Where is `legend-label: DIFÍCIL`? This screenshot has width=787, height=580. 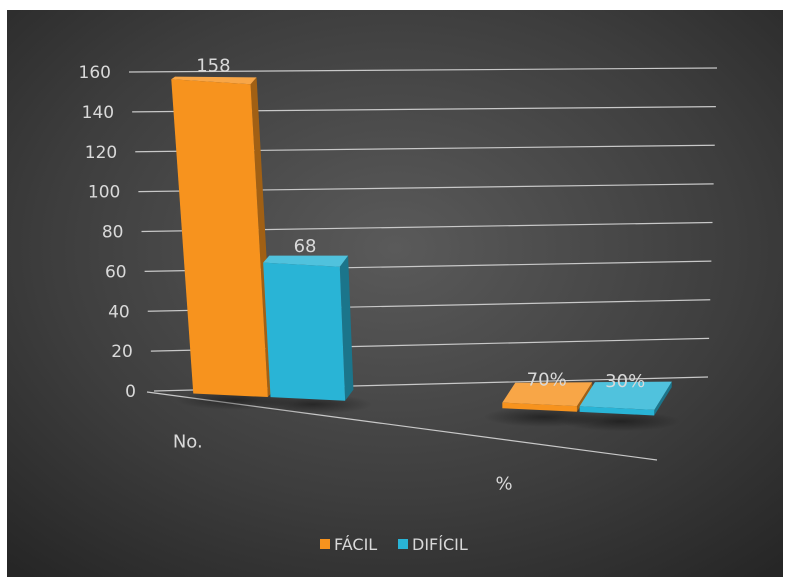
legend-label: DIFÍCIL is located at coordinates (440, 544).